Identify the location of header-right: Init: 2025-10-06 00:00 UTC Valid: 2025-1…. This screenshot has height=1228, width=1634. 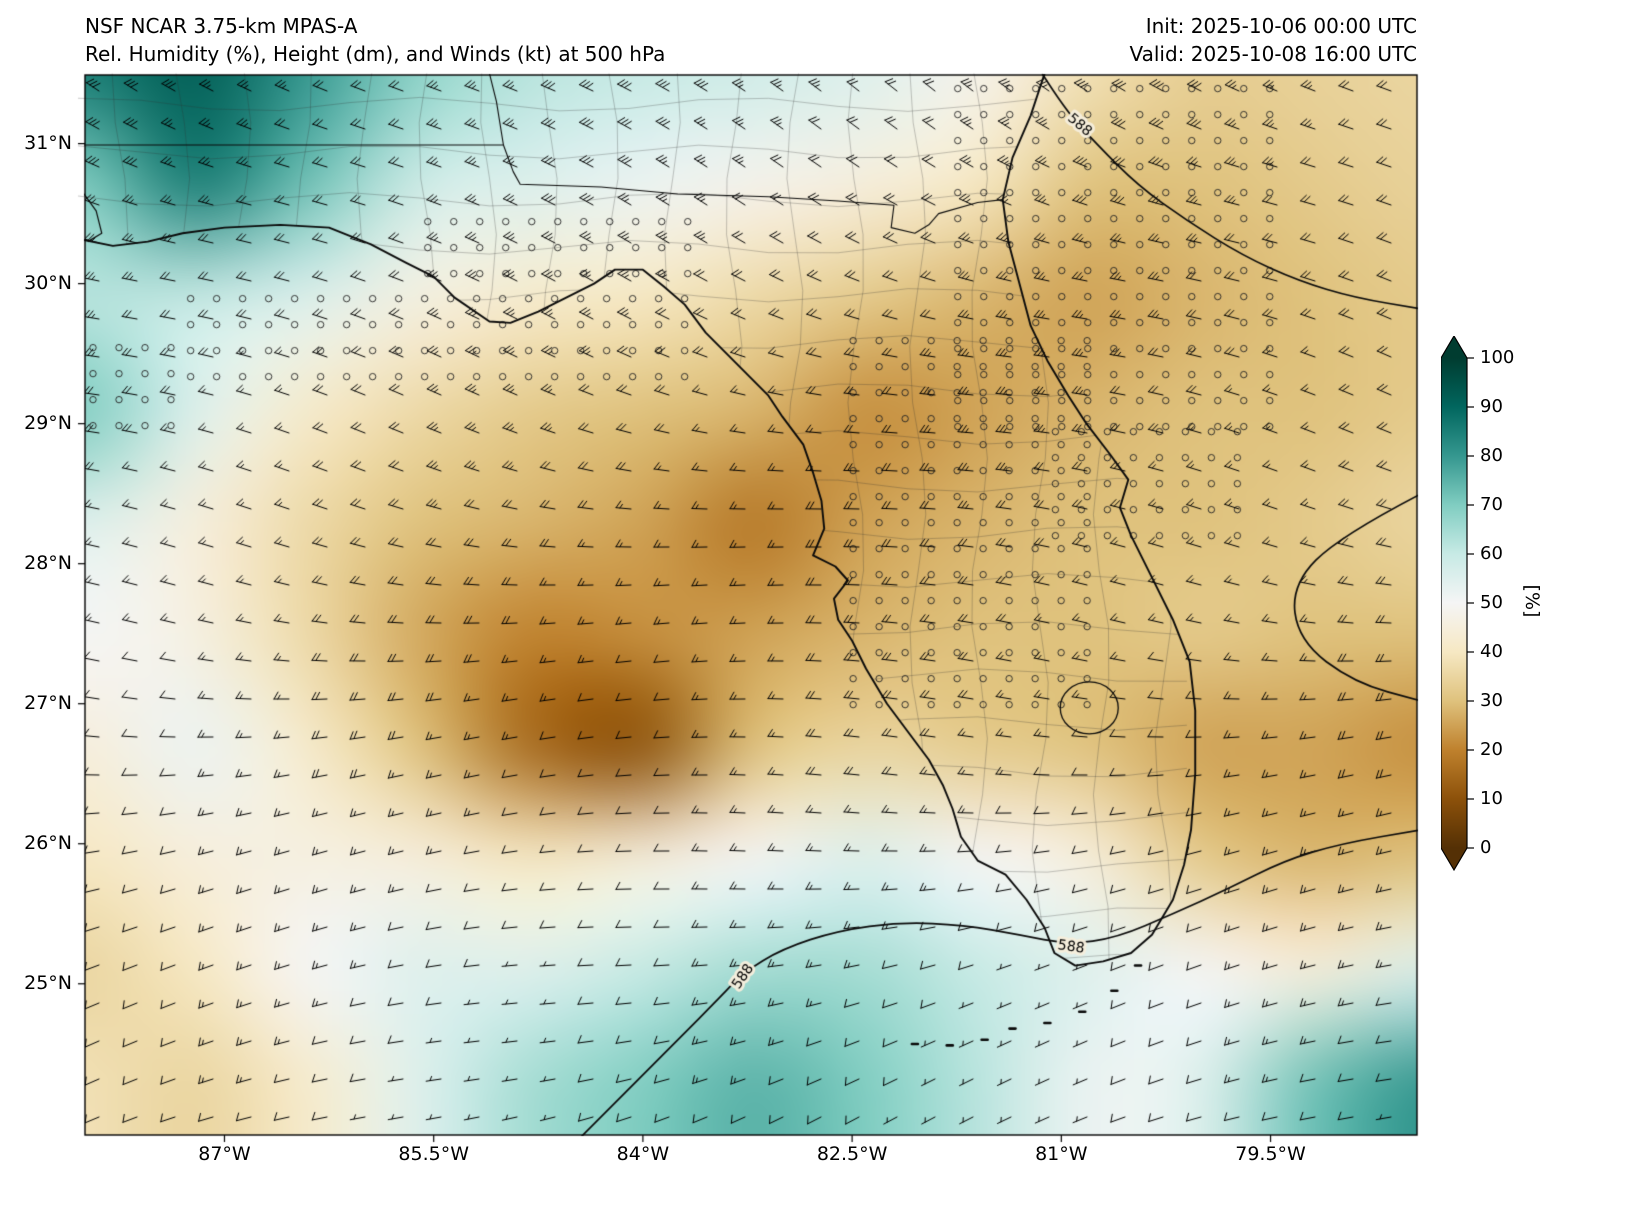
(1273, 40).